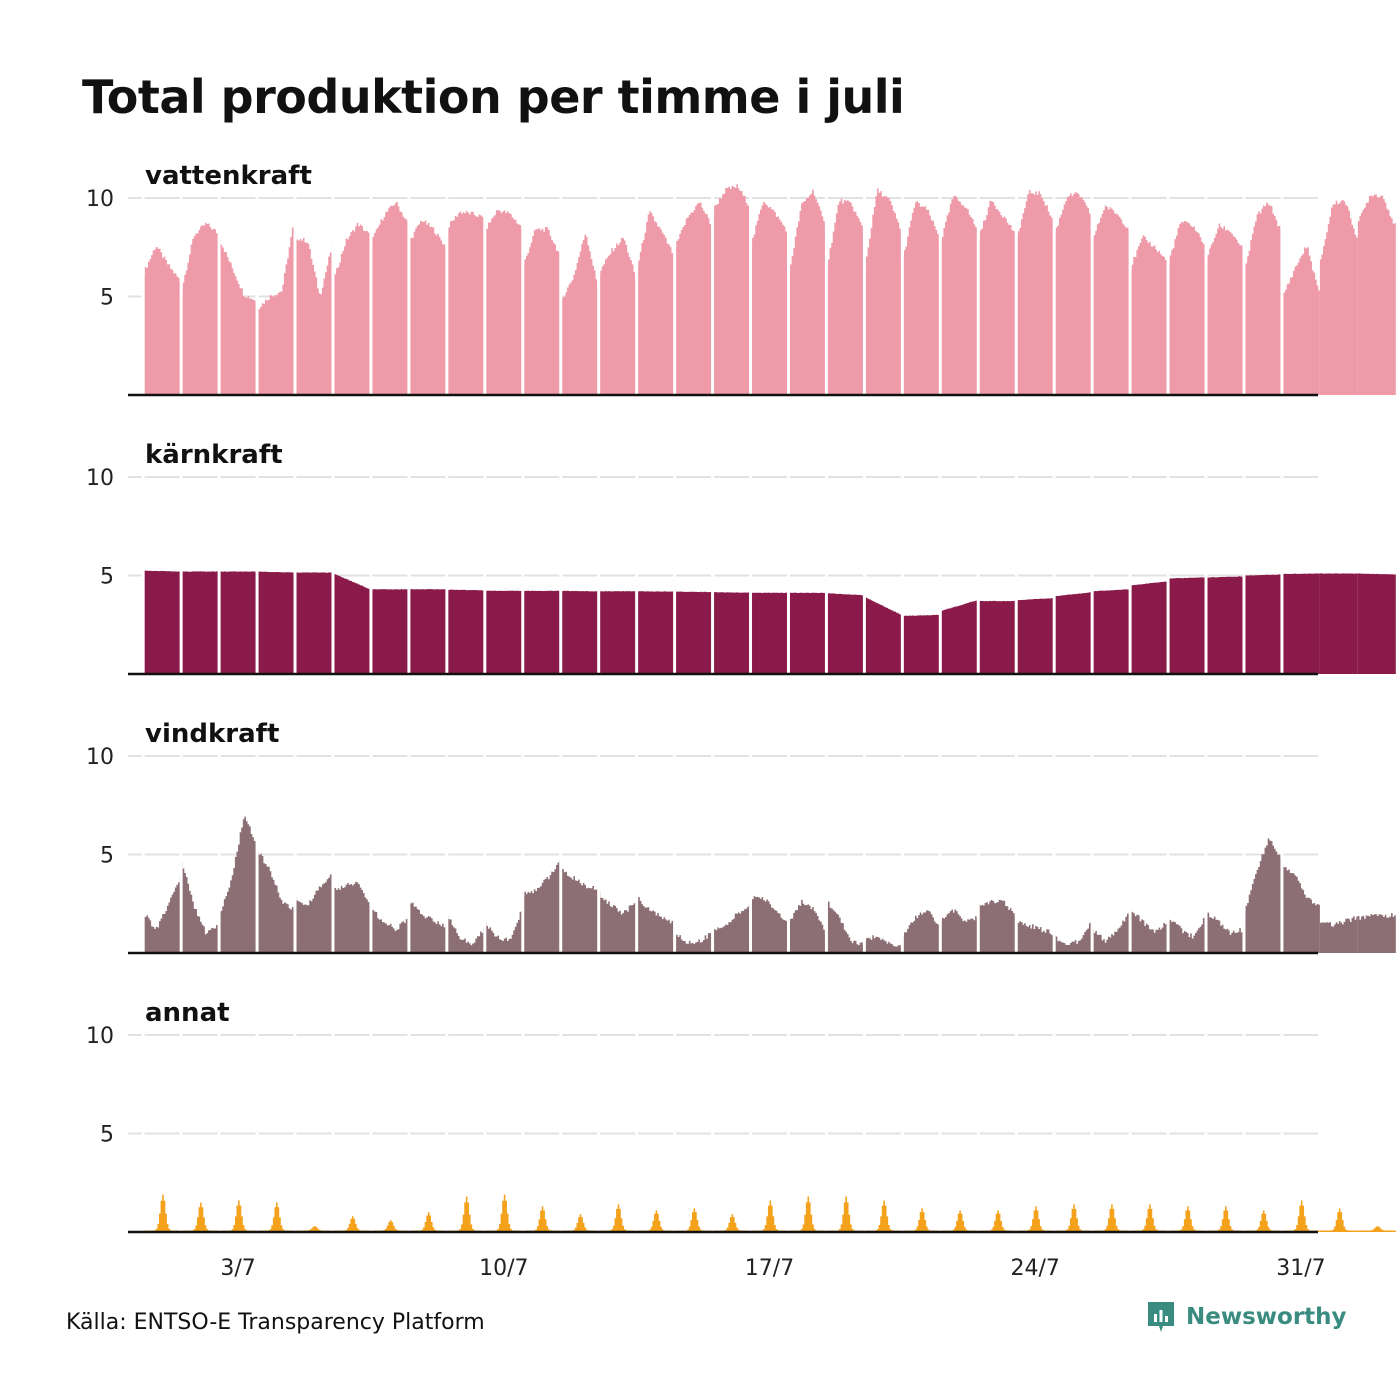 The width and height of the screenshot is (1400, 1400). What do you see at coordinates (769, 1268) in the screenshot?
I see `x-tick-label: 17/7` at bounding box center [769, 1268].